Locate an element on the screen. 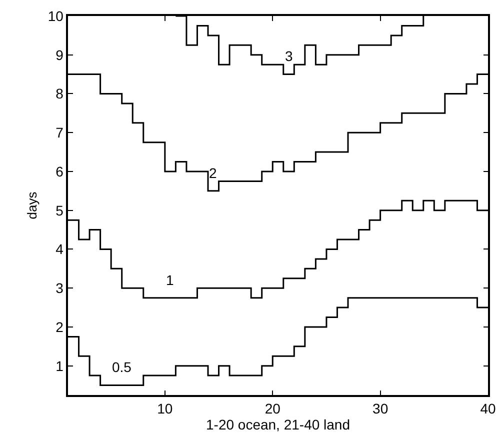 This screenshot has height=447, width=504. y-tick-label: 5 is located at coordinates (60, 210).